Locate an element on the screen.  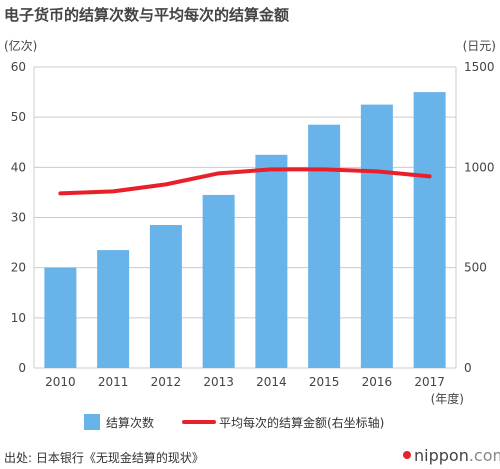
left-tick-label: 60 is located at coordinates (18, 67).